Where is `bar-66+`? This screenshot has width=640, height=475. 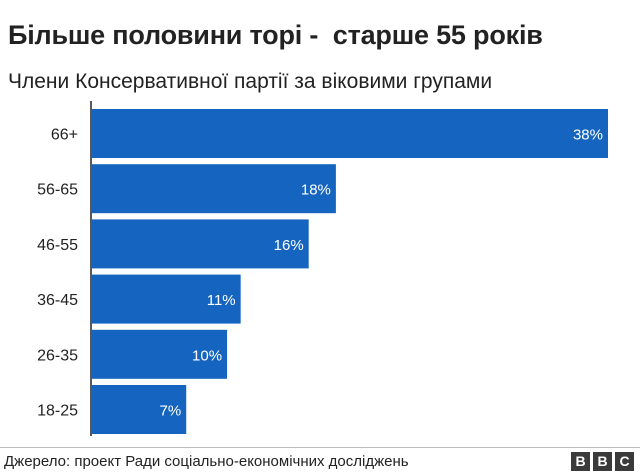
bar-66+ is located at coordinates (349, 133).